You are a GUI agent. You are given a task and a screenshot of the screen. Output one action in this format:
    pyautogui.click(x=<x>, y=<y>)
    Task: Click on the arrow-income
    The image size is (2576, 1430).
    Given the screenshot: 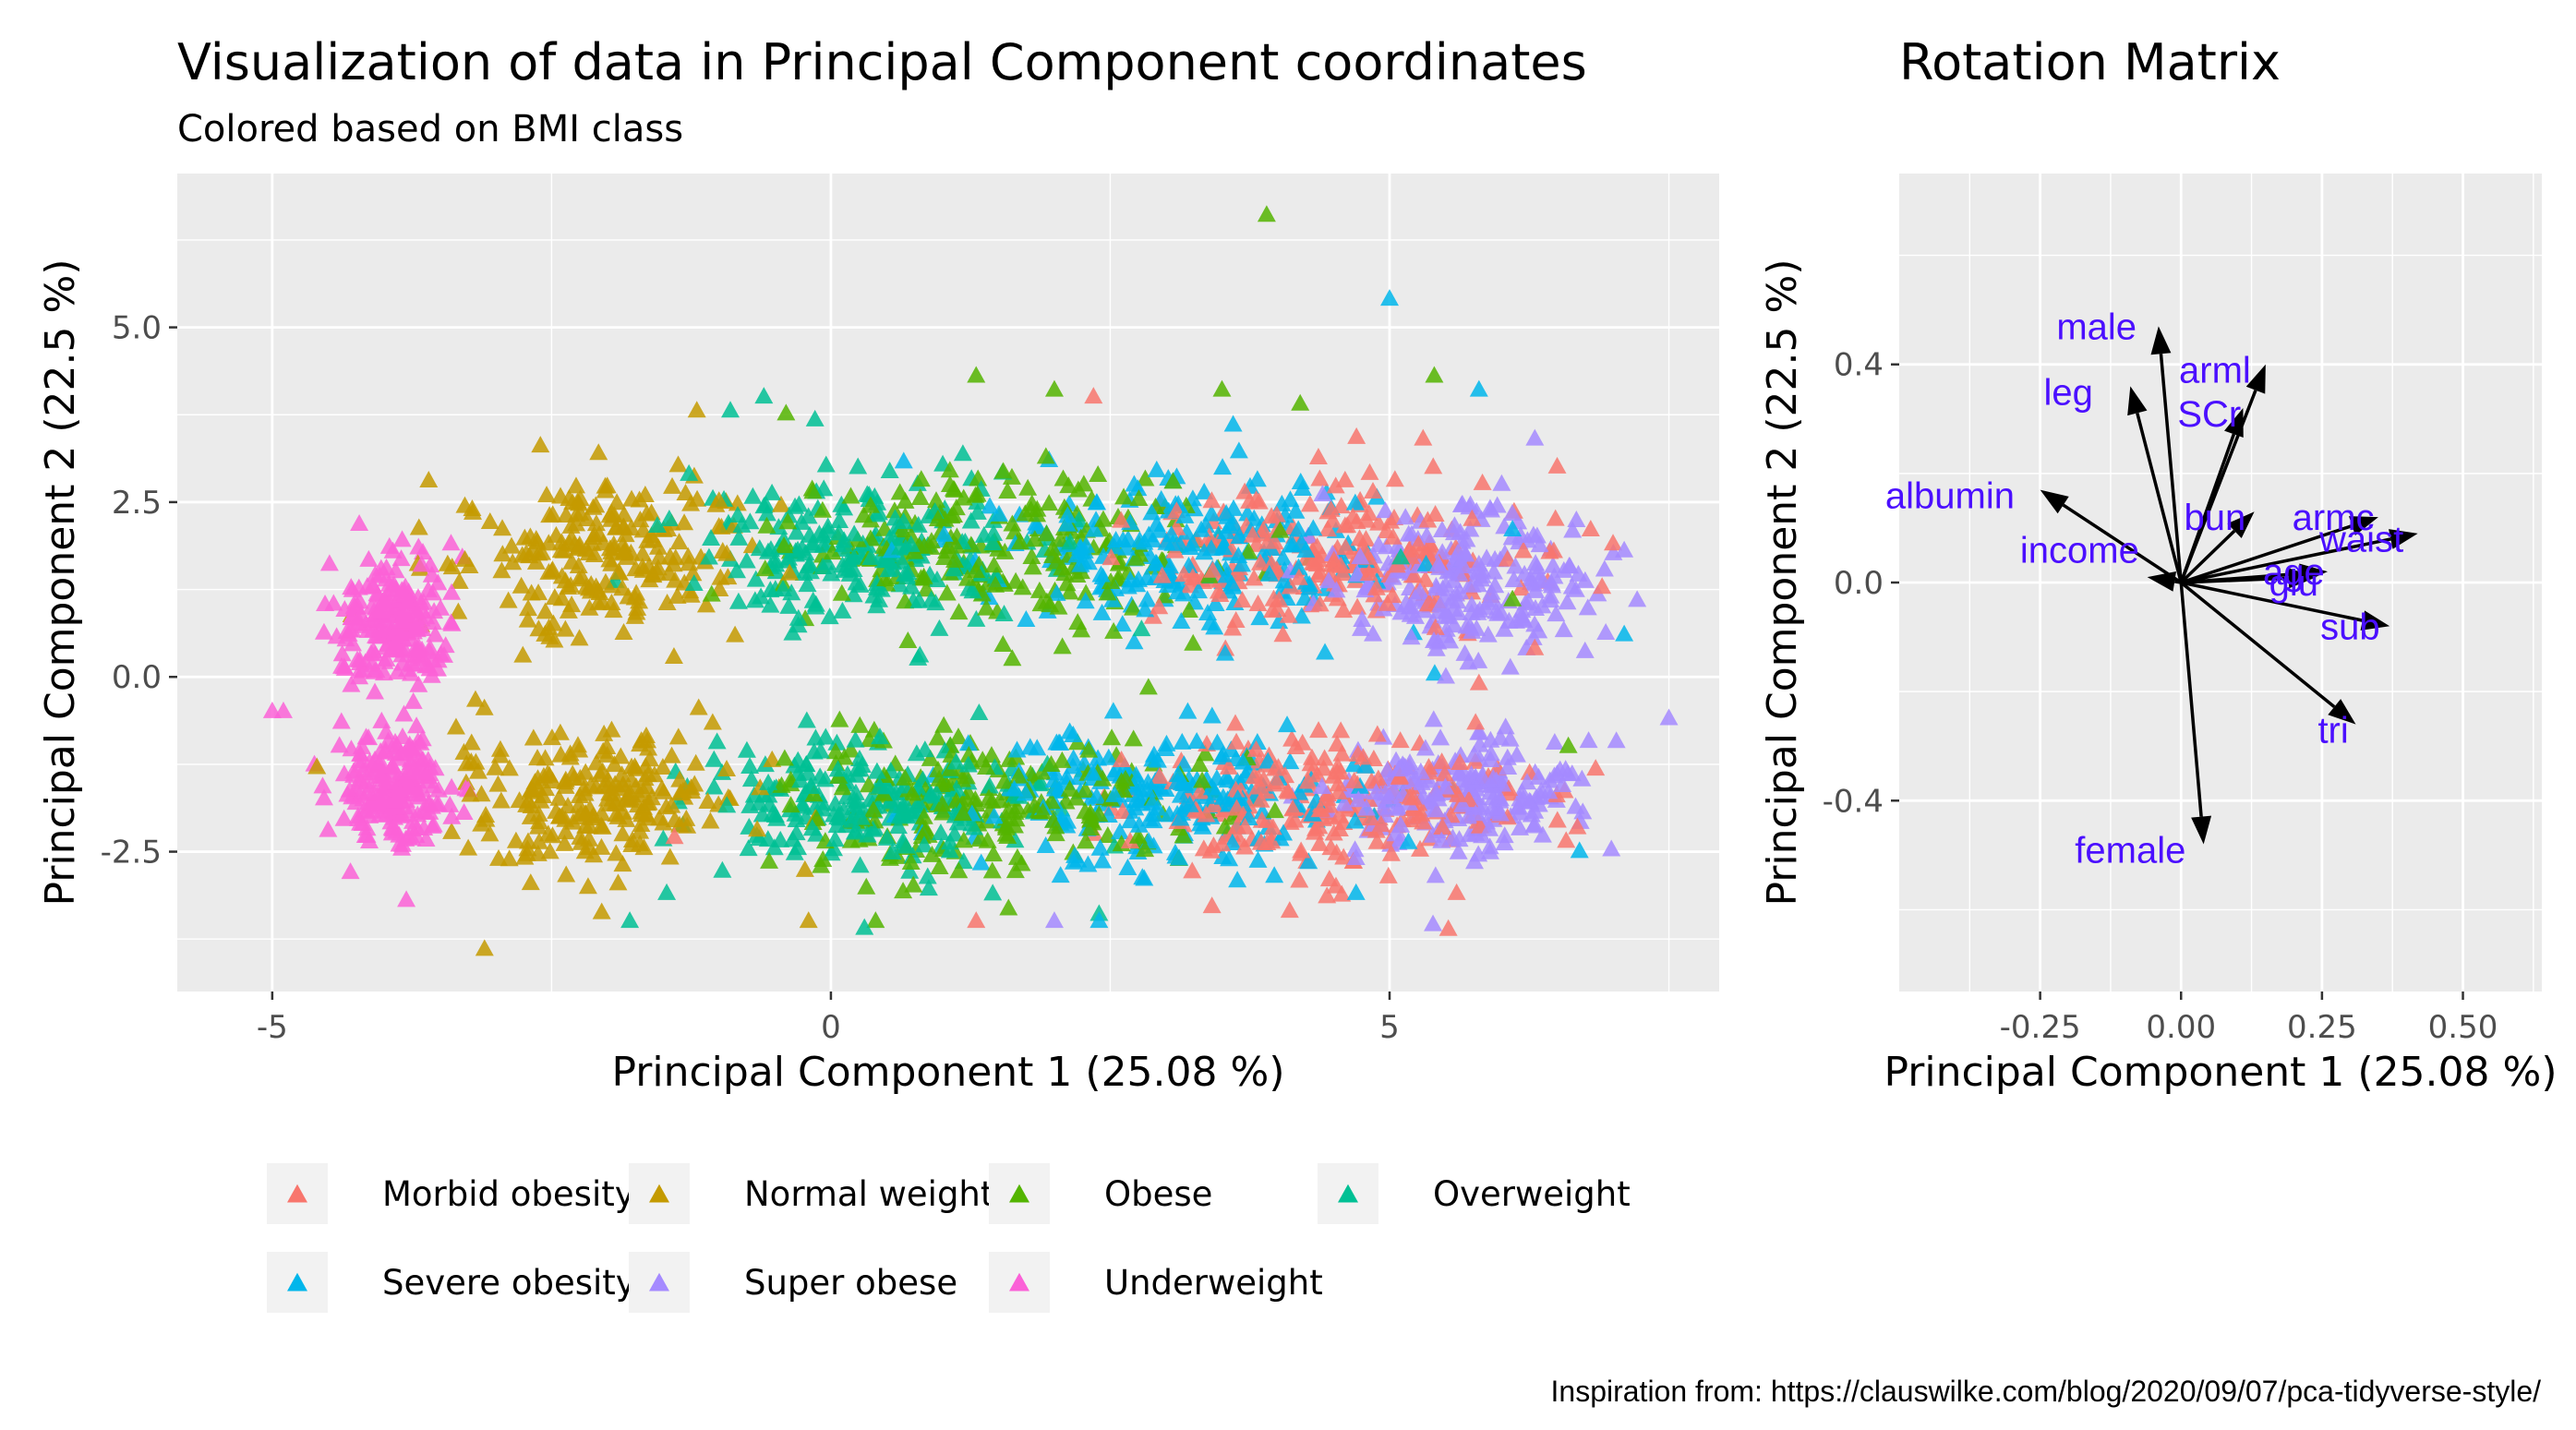 What is the action you would take?
    pyautogui.click(x=2177, y=582)
    